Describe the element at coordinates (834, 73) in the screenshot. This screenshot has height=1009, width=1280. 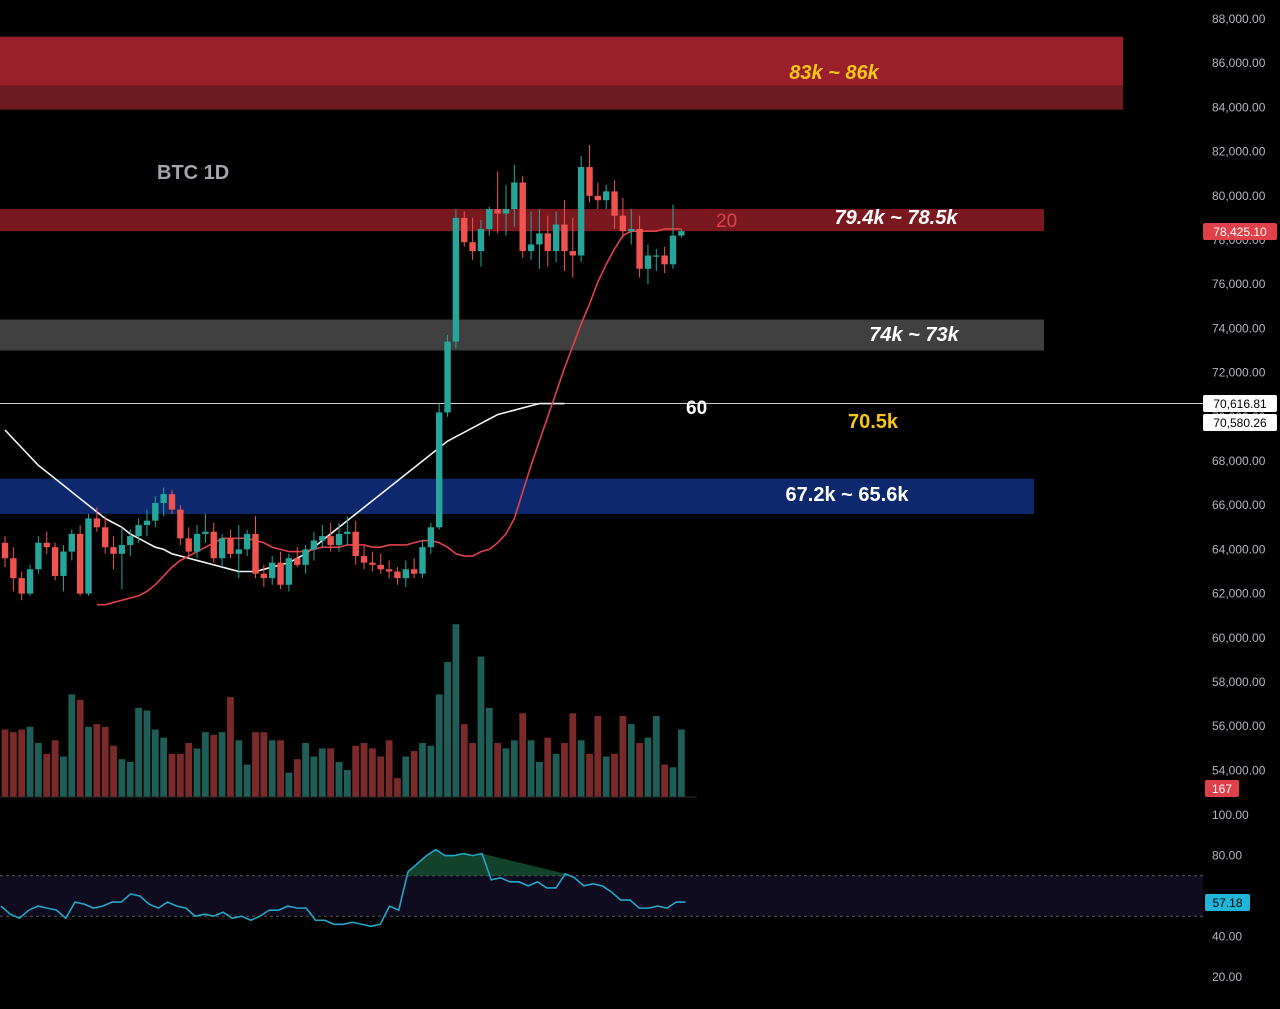
I see `zone-label: 83k ~ 86k` at that location.